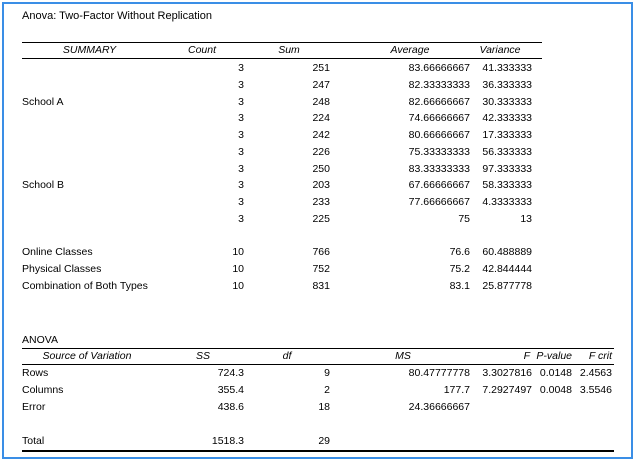 This screenshot has width=639, height=465. I want to click on summary-cell-variance: 4.3333333, so click(507, 202).